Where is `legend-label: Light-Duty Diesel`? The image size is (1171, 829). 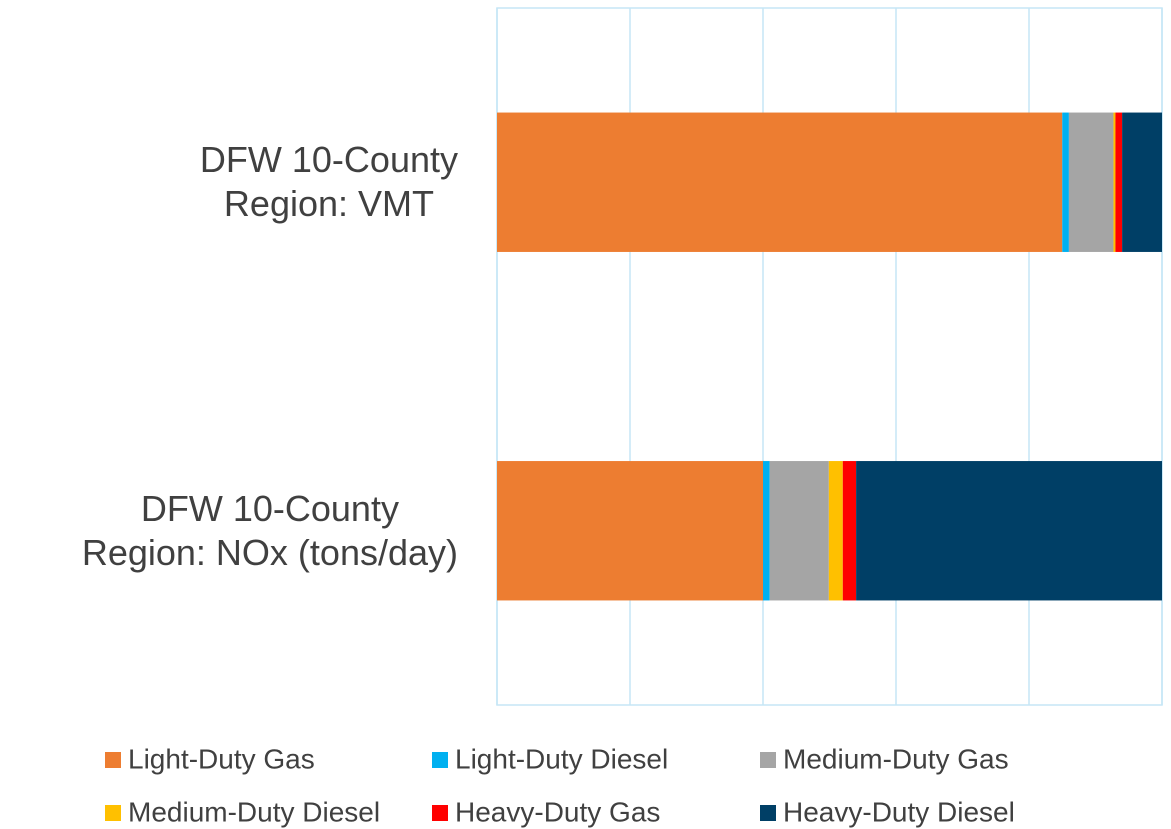
legend-label: Light-Duty Diesel is located at coordinates (561, 758).